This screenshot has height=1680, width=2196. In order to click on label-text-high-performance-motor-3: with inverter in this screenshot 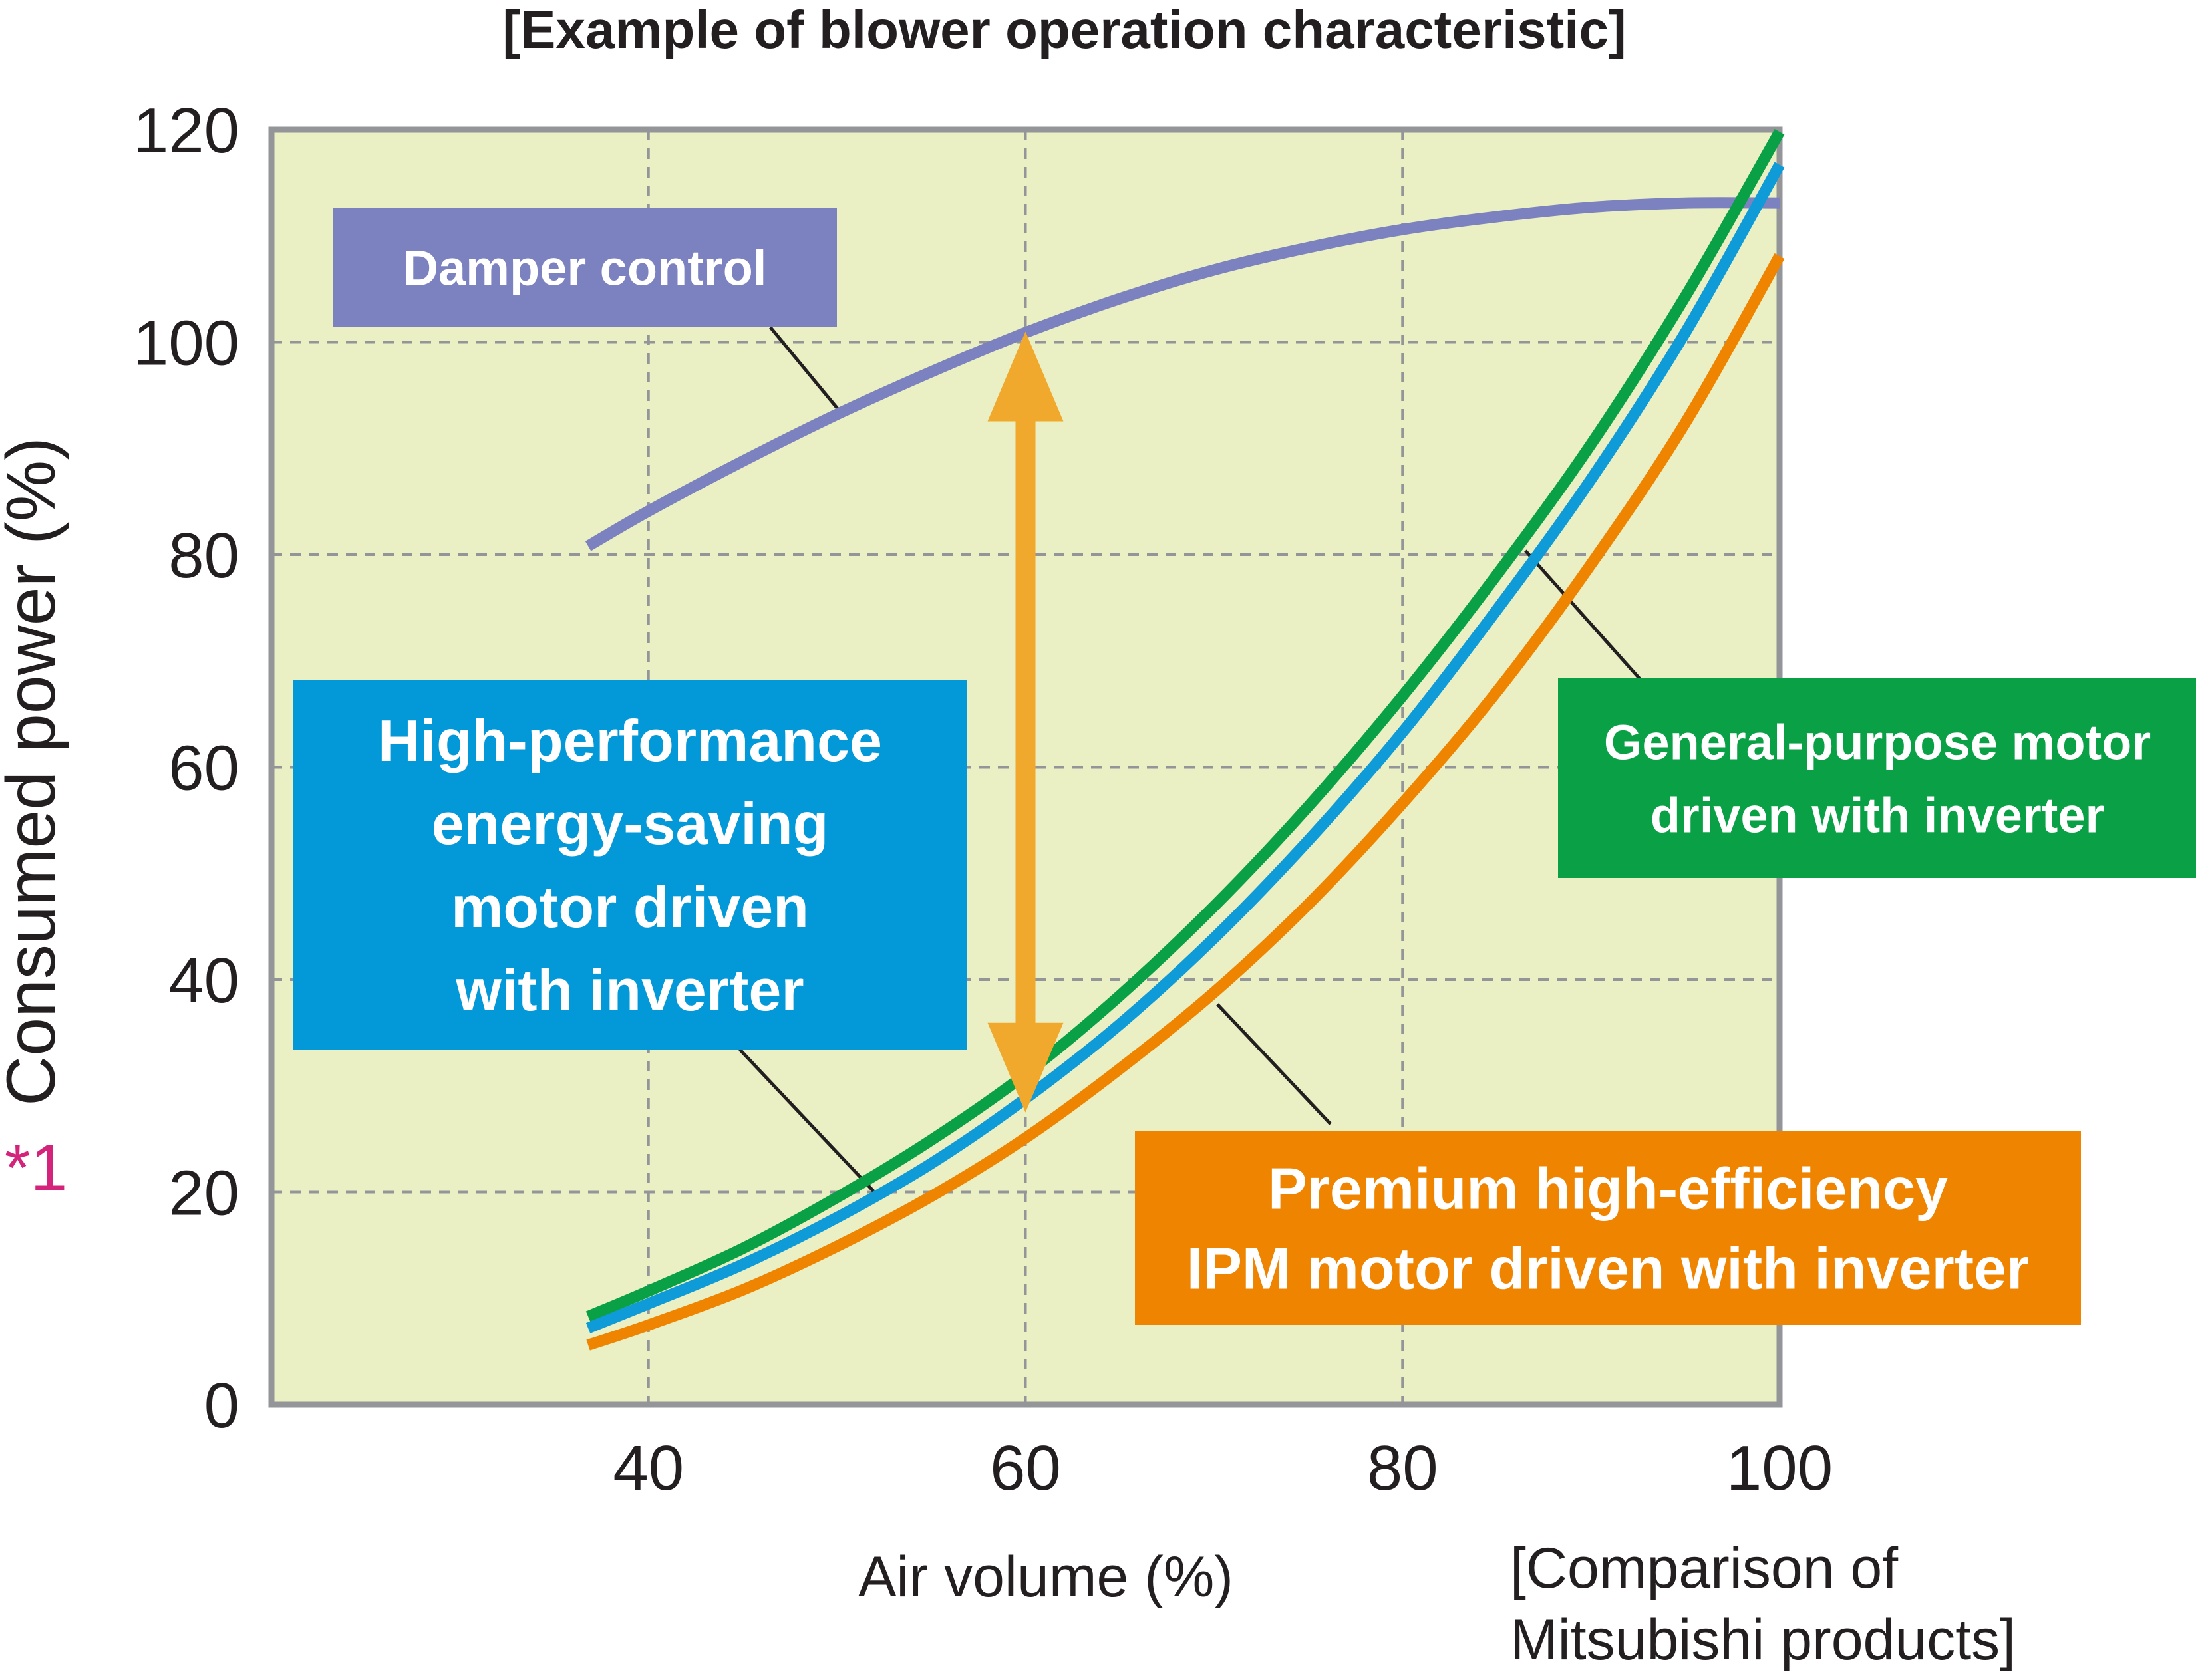, I will do `click(629, 990)`.